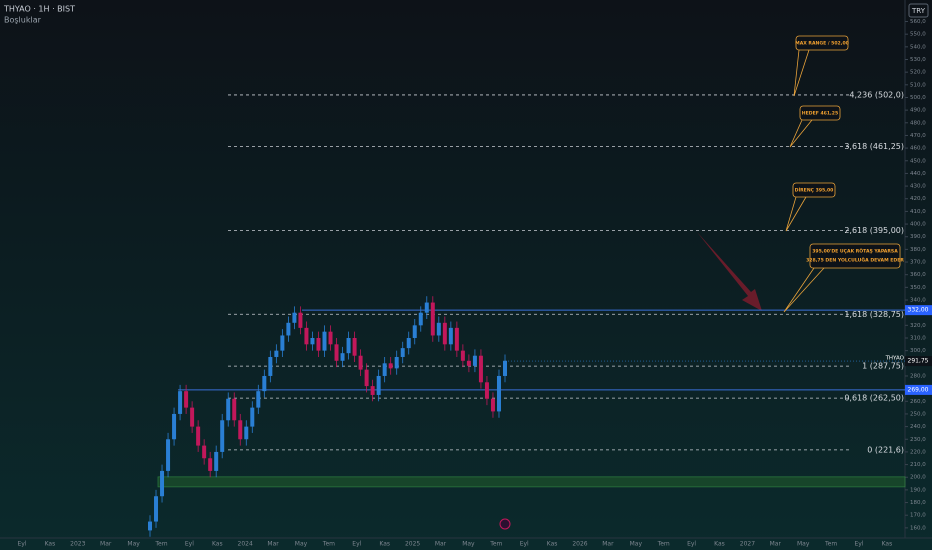 Image resolution: width=932 pixels, height=550 pixels. Describe the element at coordinates (918, 275) in the screenshot. I see `y-tick-label: 360,0` at that location.